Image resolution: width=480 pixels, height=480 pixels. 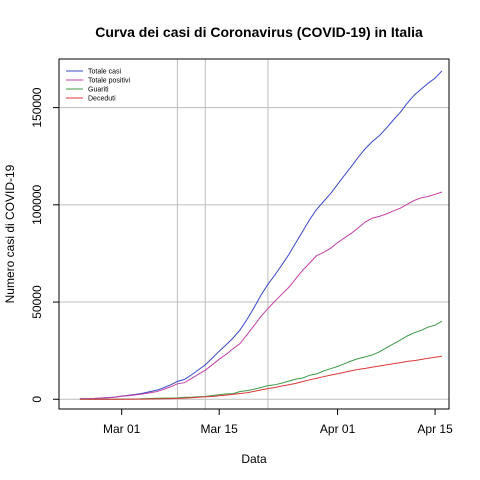 I want to click on legend-label: Deceduti, so click(x=102, y=99).